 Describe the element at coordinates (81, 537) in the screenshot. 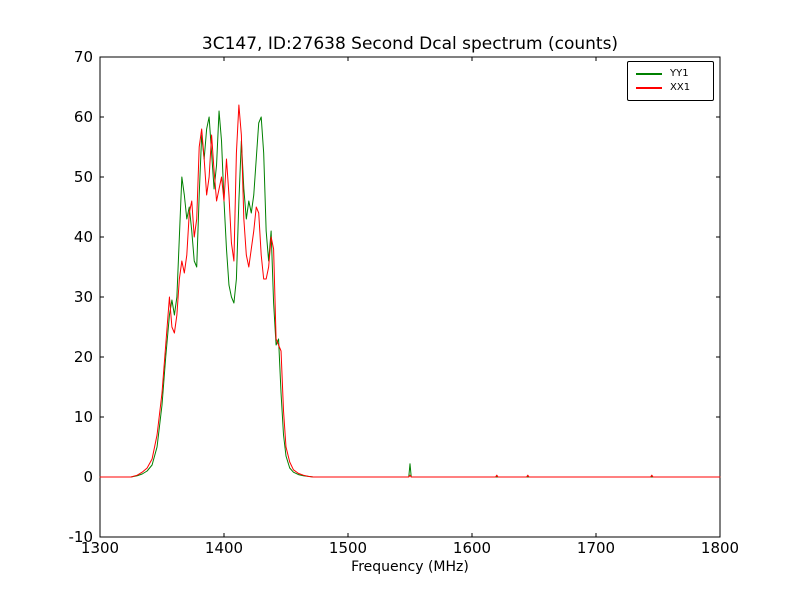

I see `svg-text: -10` at that location.